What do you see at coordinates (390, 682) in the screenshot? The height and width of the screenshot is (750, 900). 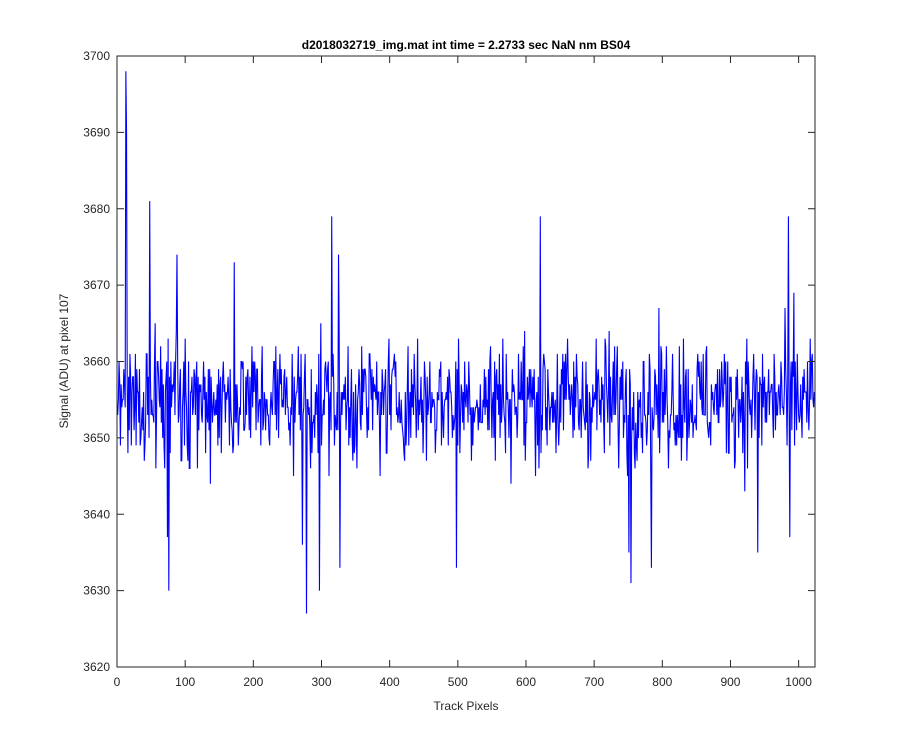 I see `x-tick-label: 400` at bounding box center [390, 682].